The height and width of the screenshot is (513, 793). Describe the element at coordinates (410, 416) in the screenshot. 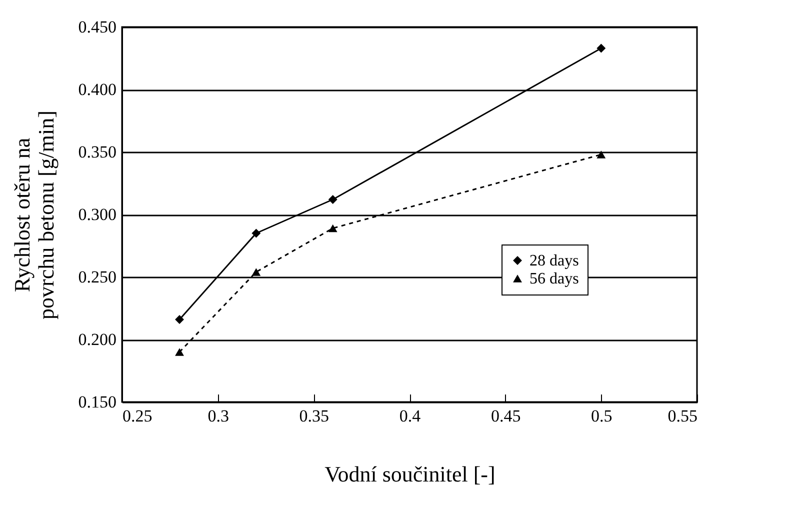

I see `x-tick-label: 0.4` at that location.